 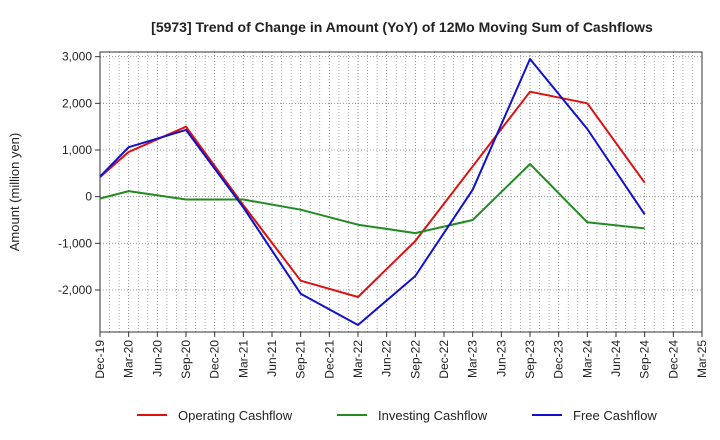 What do you see at coordinates (645, 359) in the screenshot?
I see `x-tick-label: Sep-24` at bounding box center [645, 359].